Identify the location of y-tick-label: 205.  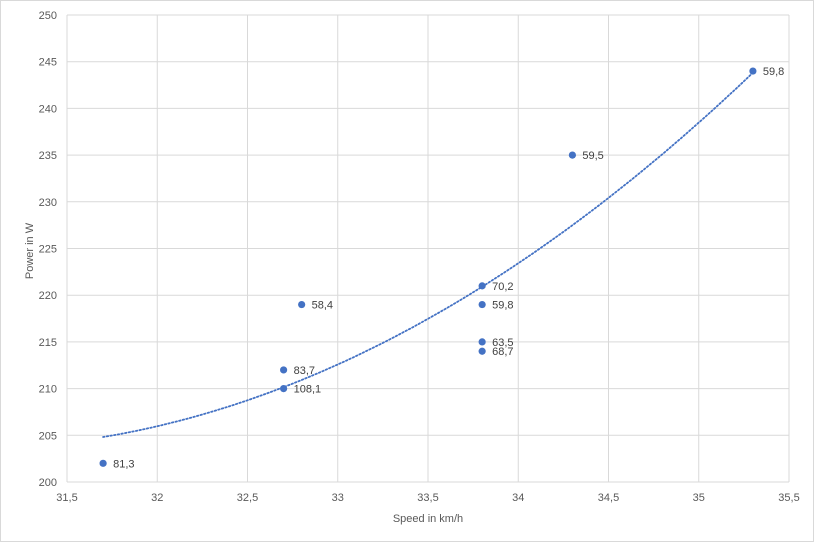
(48, 436).